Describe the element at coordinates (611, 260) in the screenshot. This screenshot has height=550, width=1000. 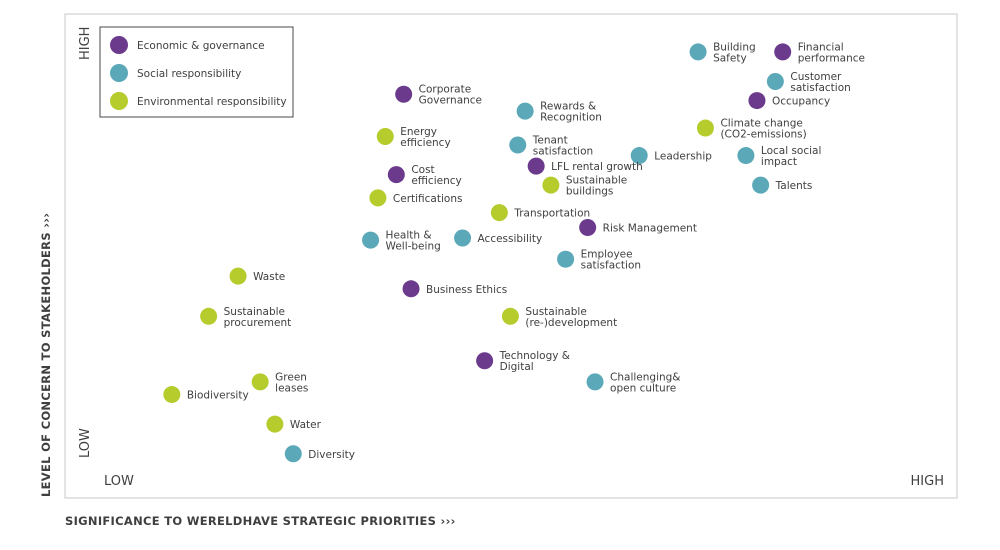
I see `data-point-label: Employee satisfaction` at that location.